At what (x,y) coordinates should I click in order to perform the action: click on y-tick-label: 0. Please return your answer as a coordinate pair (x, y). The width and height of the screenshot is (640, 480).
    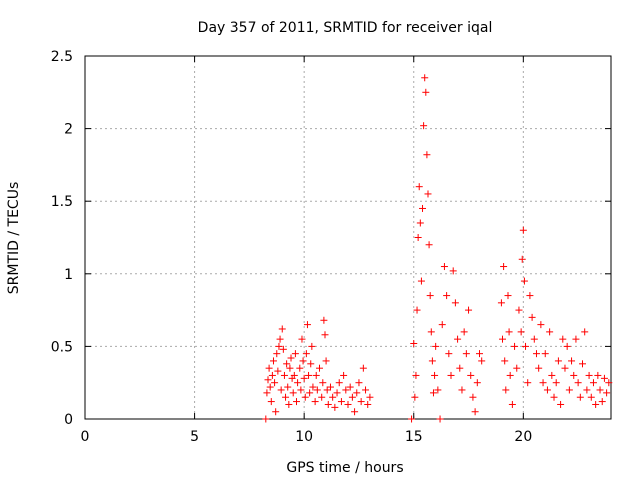
    Looking at the image, I should click on (68, 420).